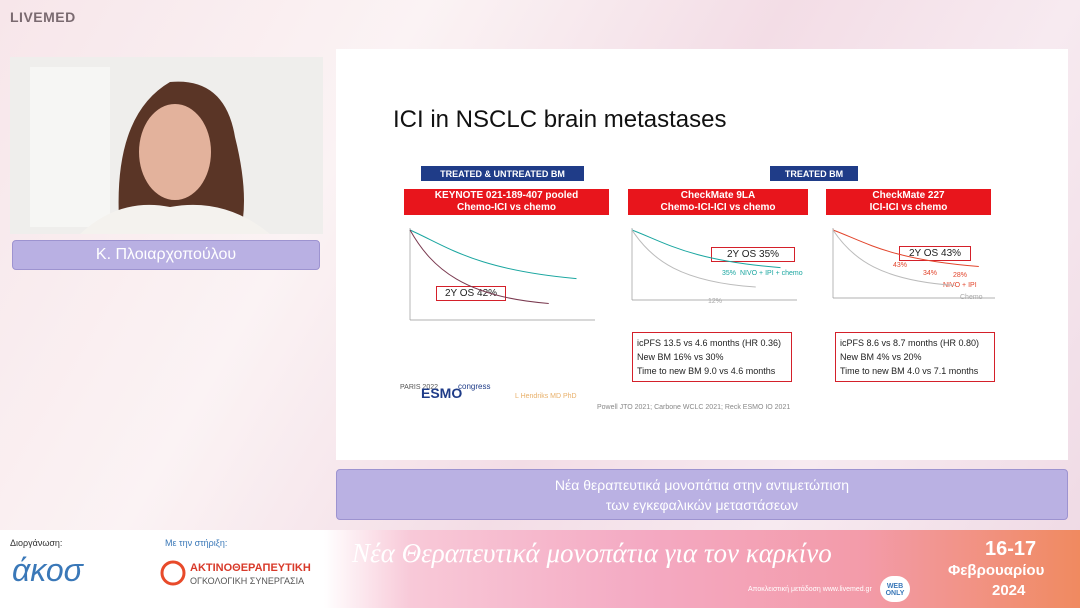  I want to click on panel-title: CheckMate 227 ICI-ICI vs chemo, so click(908, 202).